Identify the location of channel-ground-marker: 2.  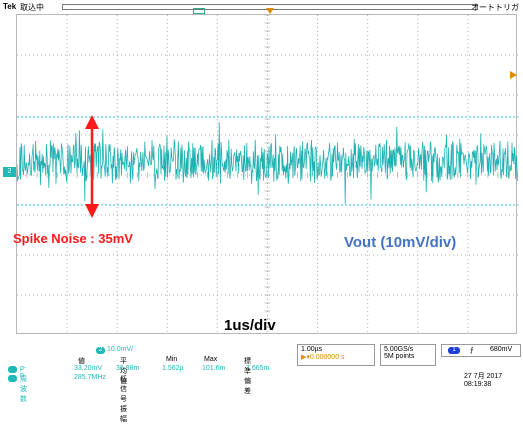
(9, 172).